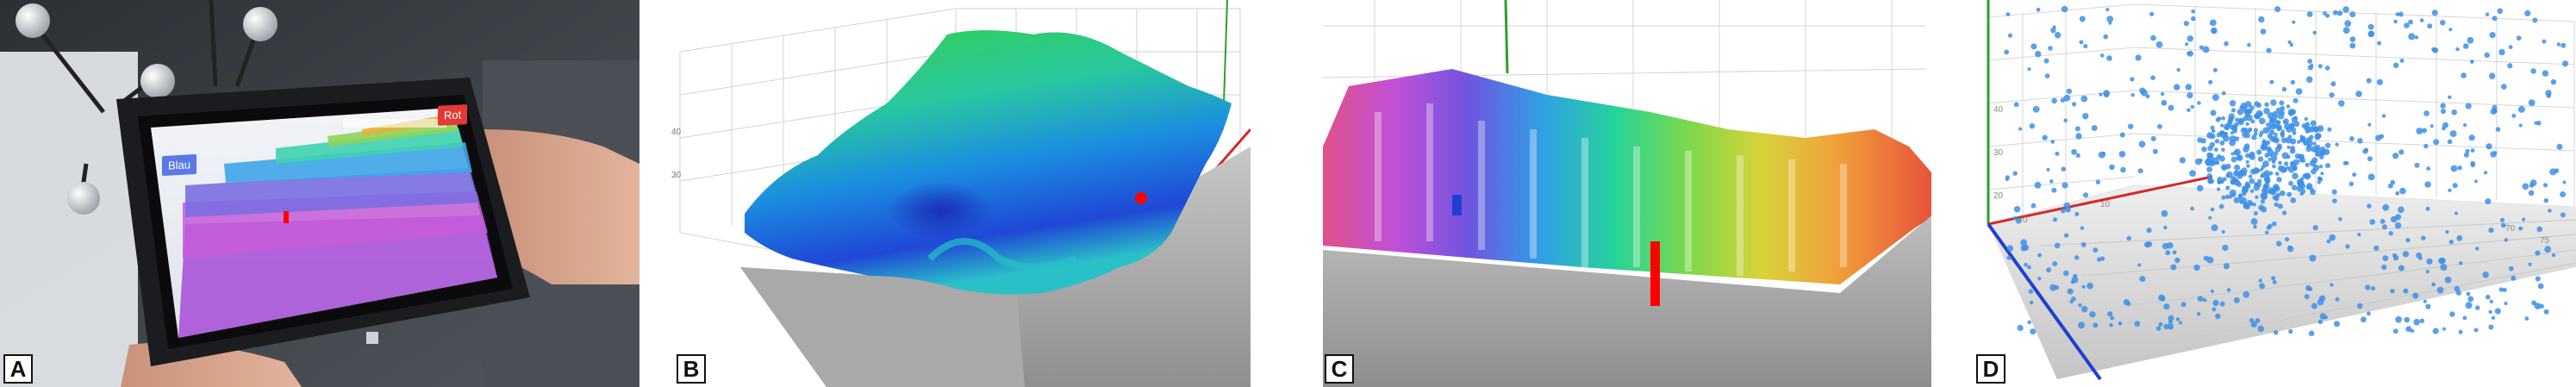 Image resolution: width=2576 pixels, height=387 pixels. What do you see at coordinates (453, 115) in the screenshot?
I see `rot-button: Rot` at bounding box center [453, 115].